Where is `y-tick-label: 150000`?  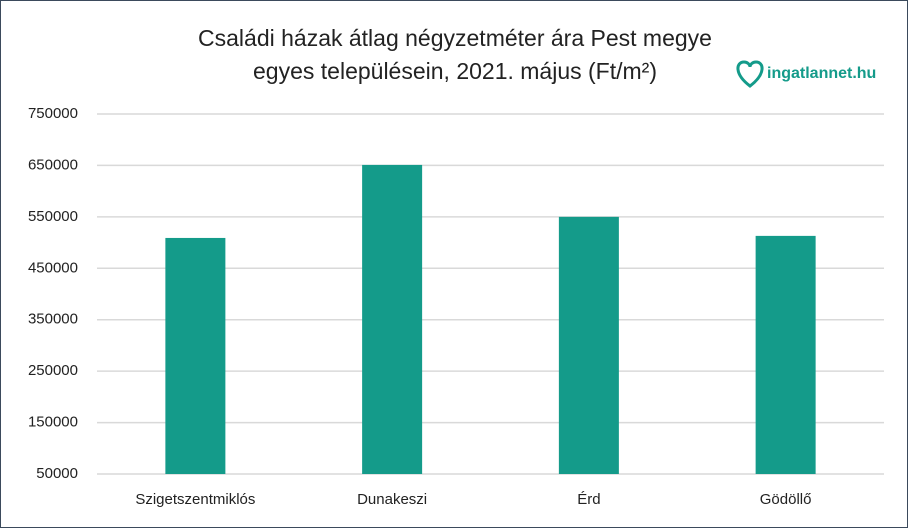 y-tick-label: 150000 is located at coordinates (53, 422).